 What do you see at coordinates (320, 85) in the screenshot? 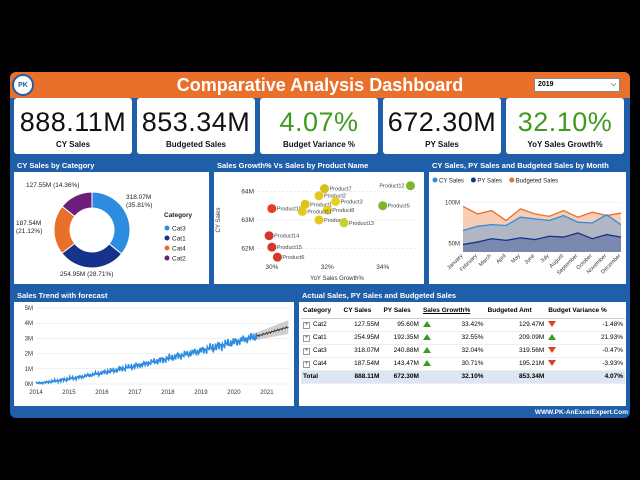
I see `header-bar` at bounding box center [320, 85].